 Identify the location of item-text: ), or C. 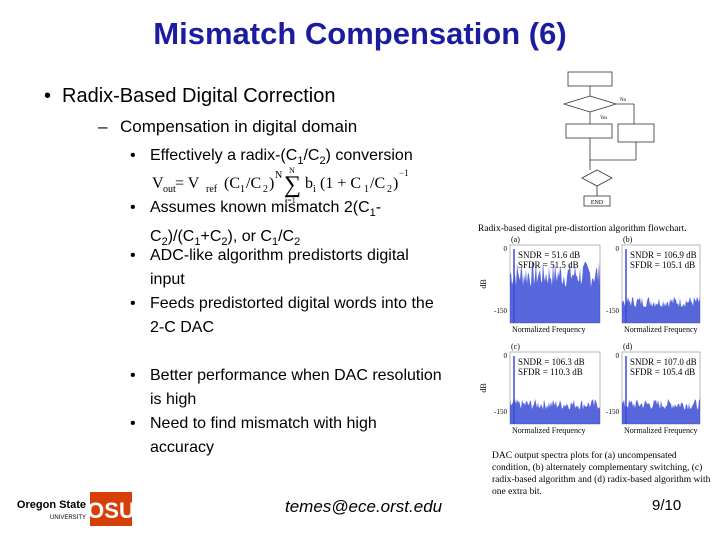
(249, 237).